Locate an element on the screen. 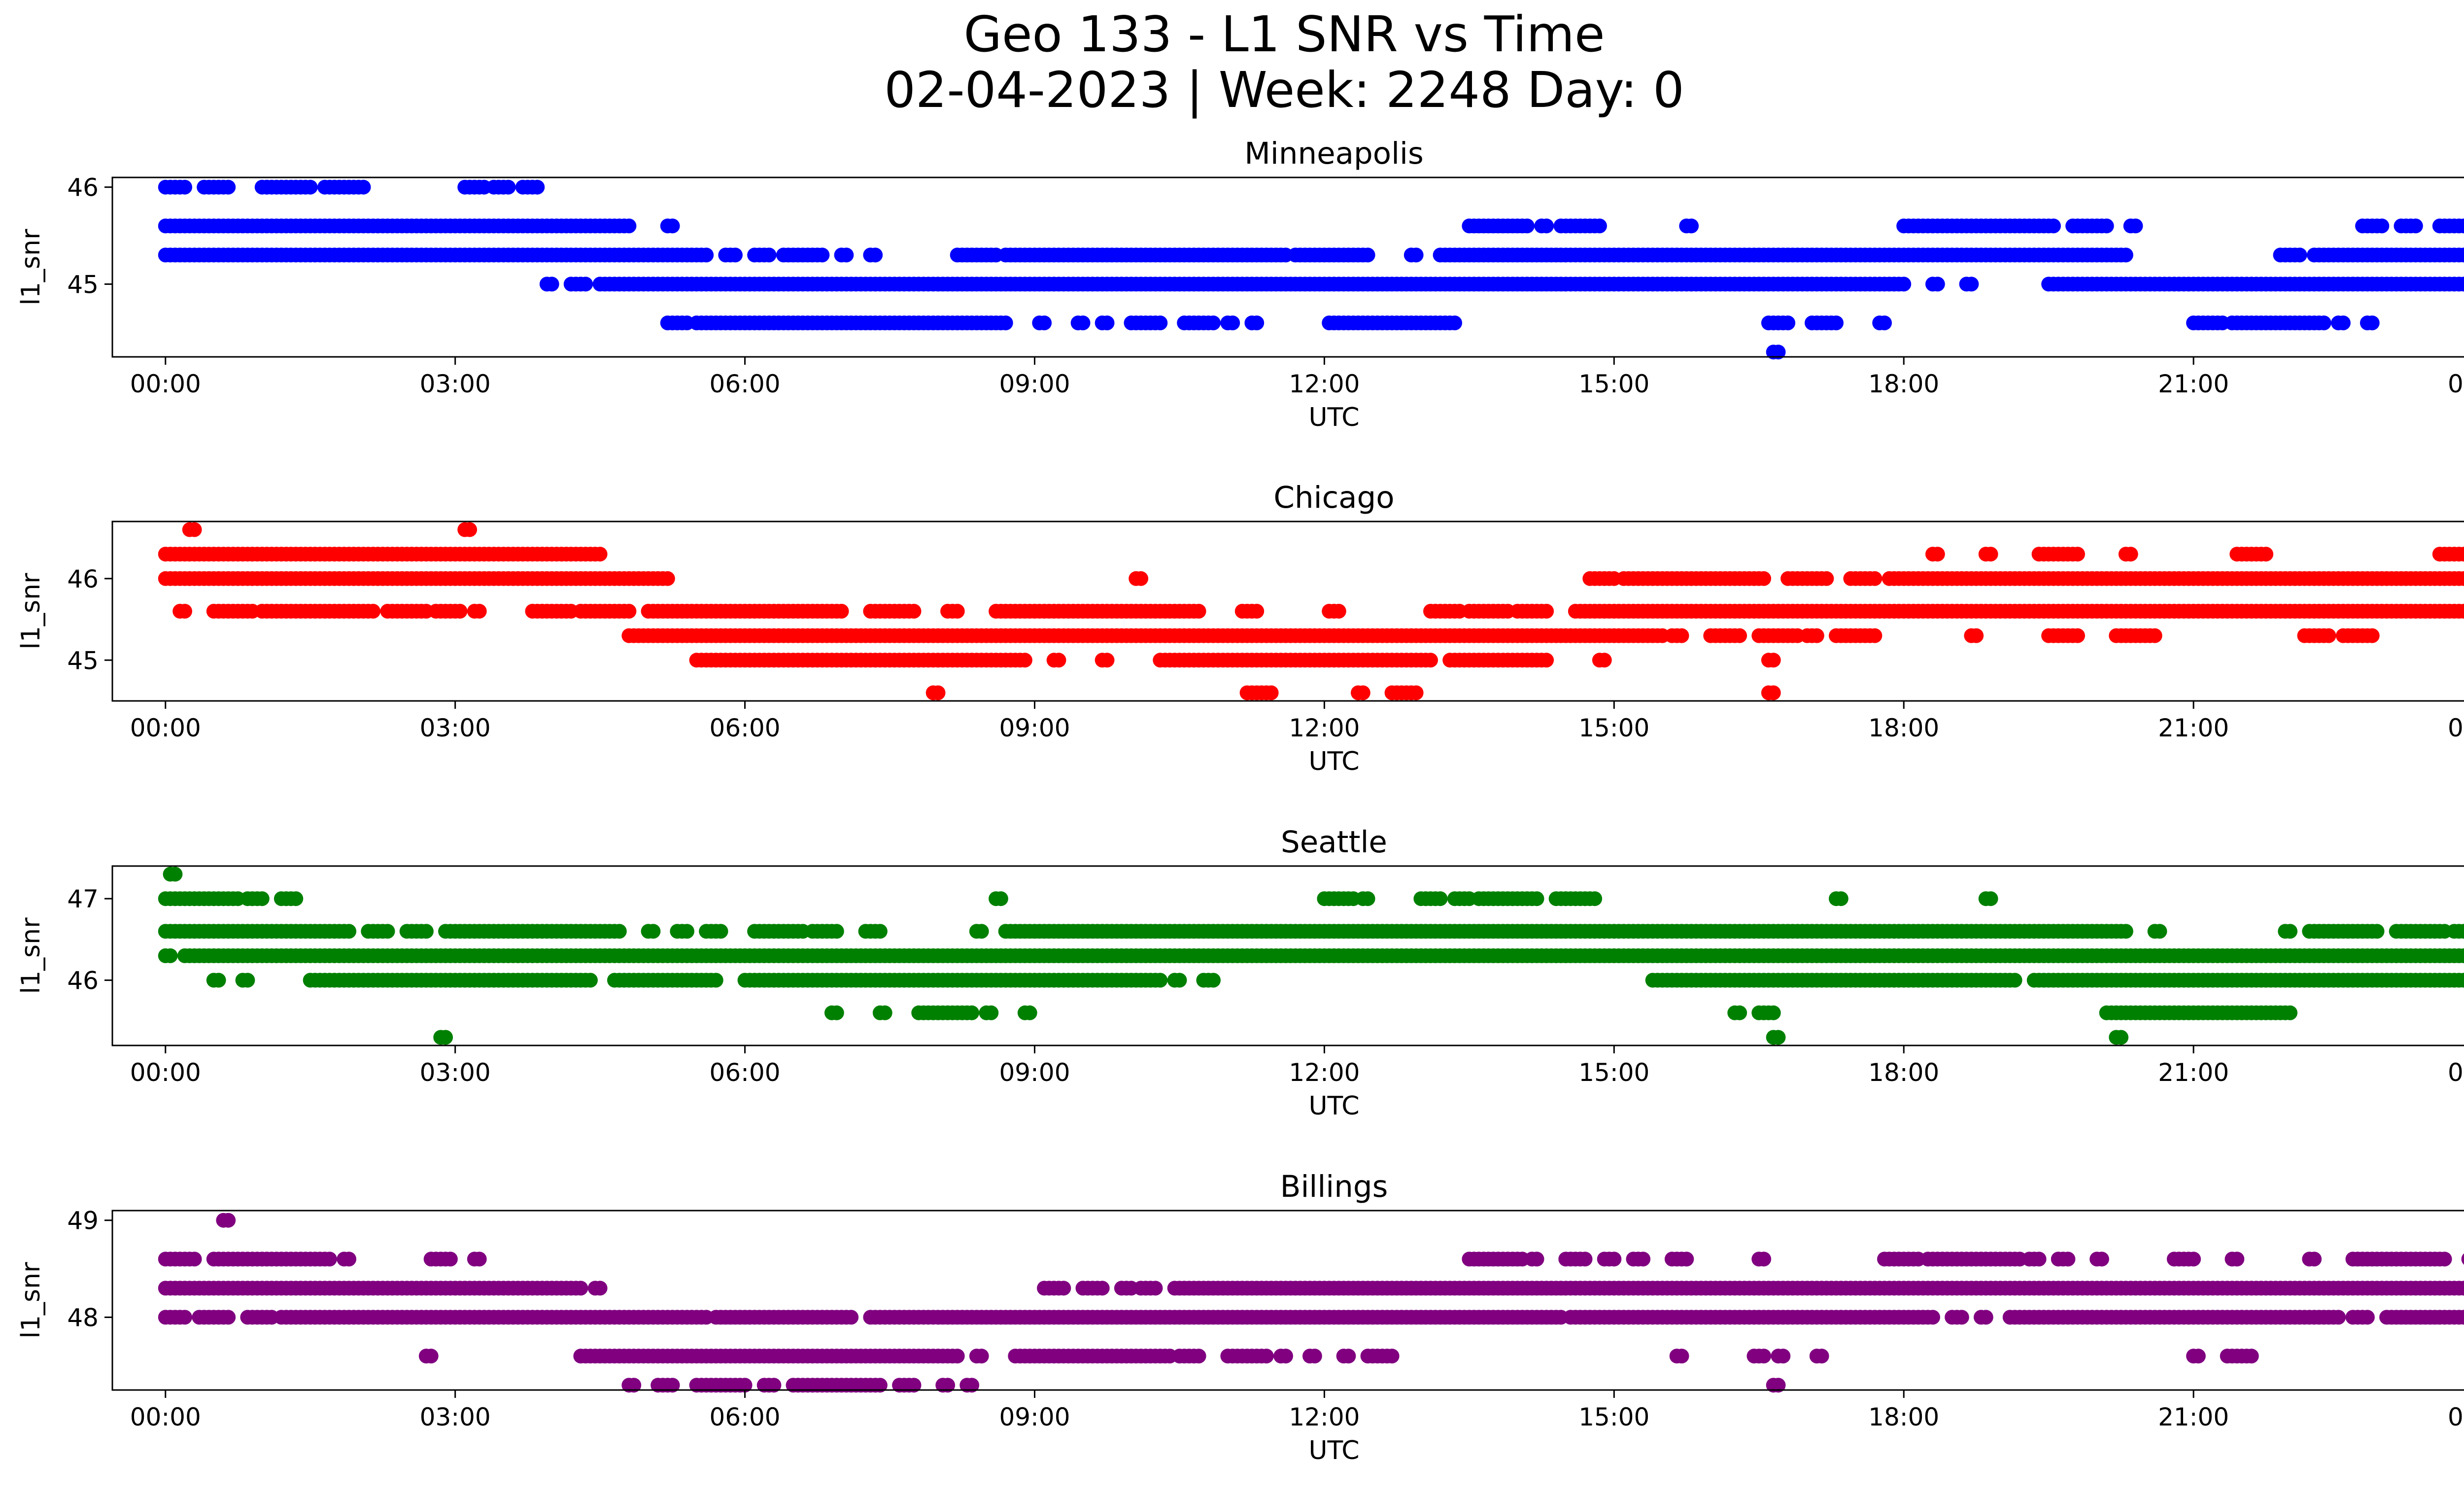 The height and width of the screenshot is (1495, 2464). seattle-axes-frame is located at coordinates (1287, 955).